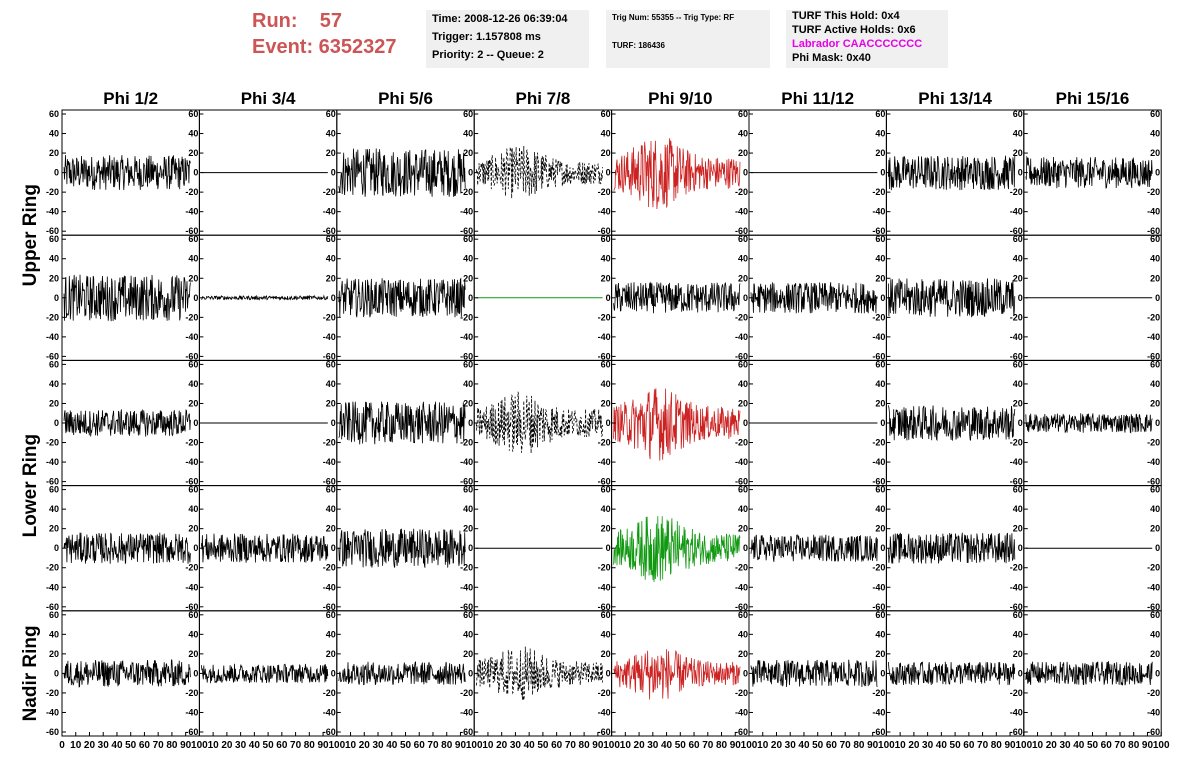  Describe the element at coordinates (854, 30) in the screenshot. I see `turf-active-holds-text: TURF Active Holds: 0x6` at that location.